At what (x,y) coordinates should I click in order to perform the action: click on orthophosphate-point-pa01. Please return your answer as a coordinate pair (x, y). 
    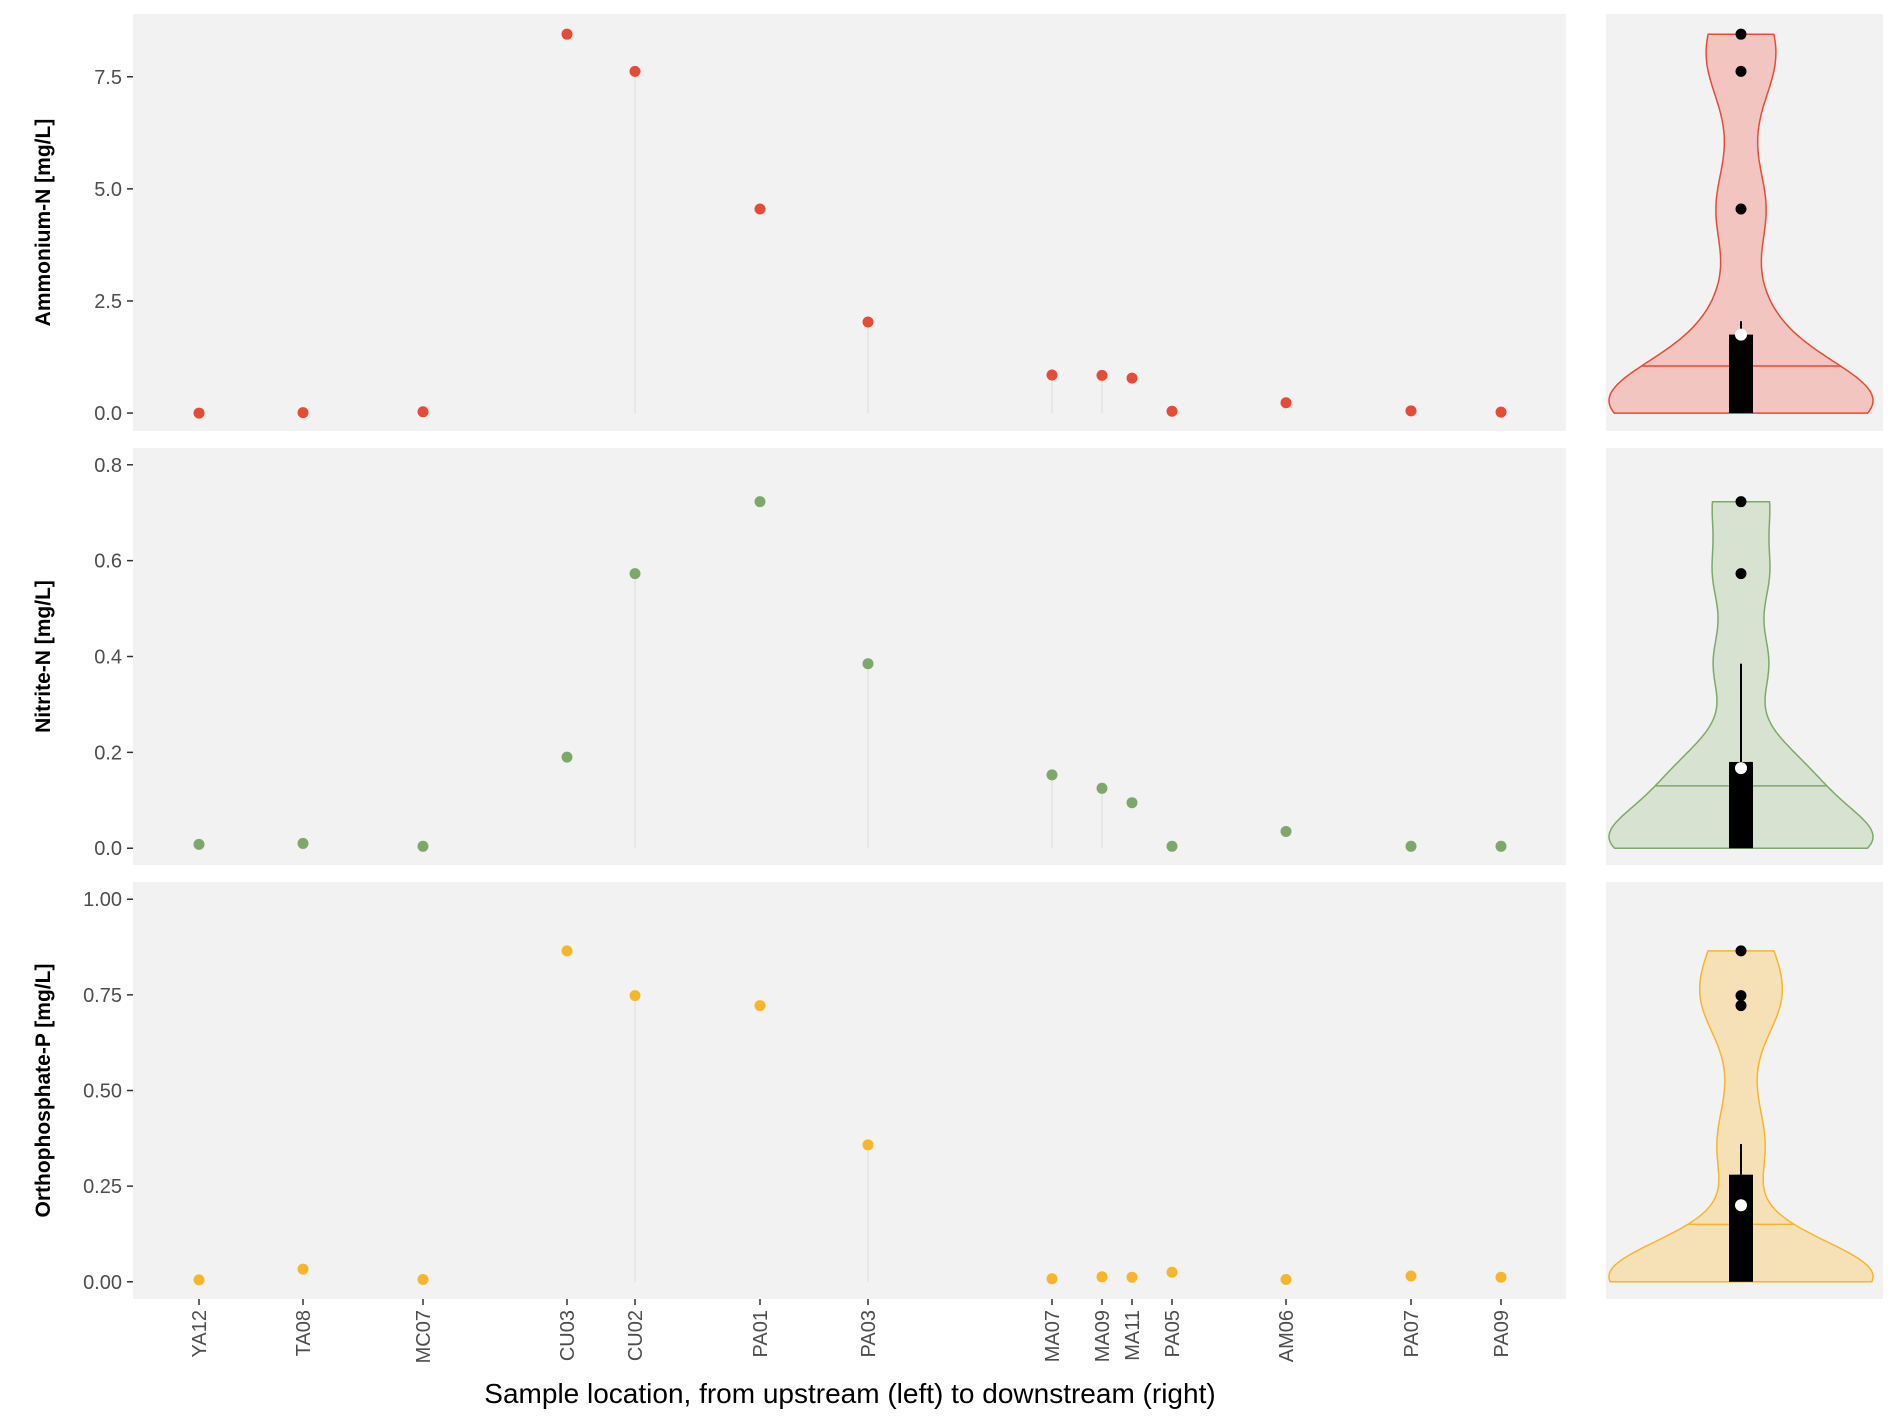
    Looking at the image, I should click on (760, 1006).